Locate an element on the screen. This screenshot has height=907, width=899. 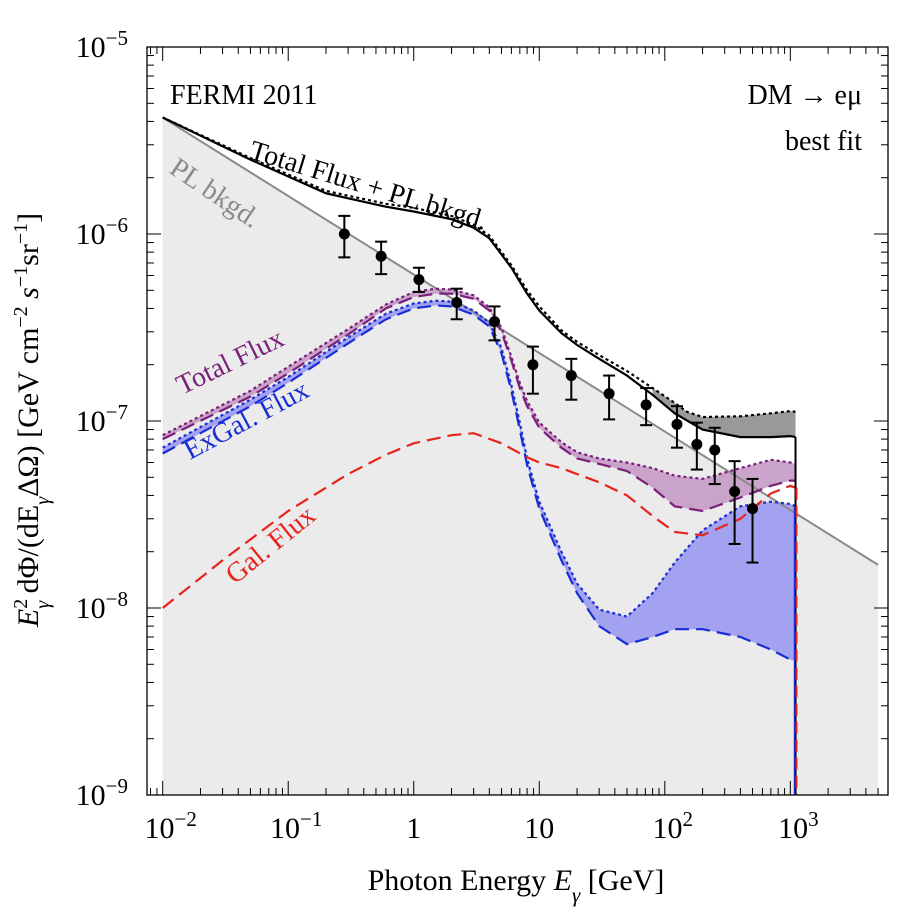
y-tick-label-0: 10⁻⁹ is located at coordinates (102, 793).